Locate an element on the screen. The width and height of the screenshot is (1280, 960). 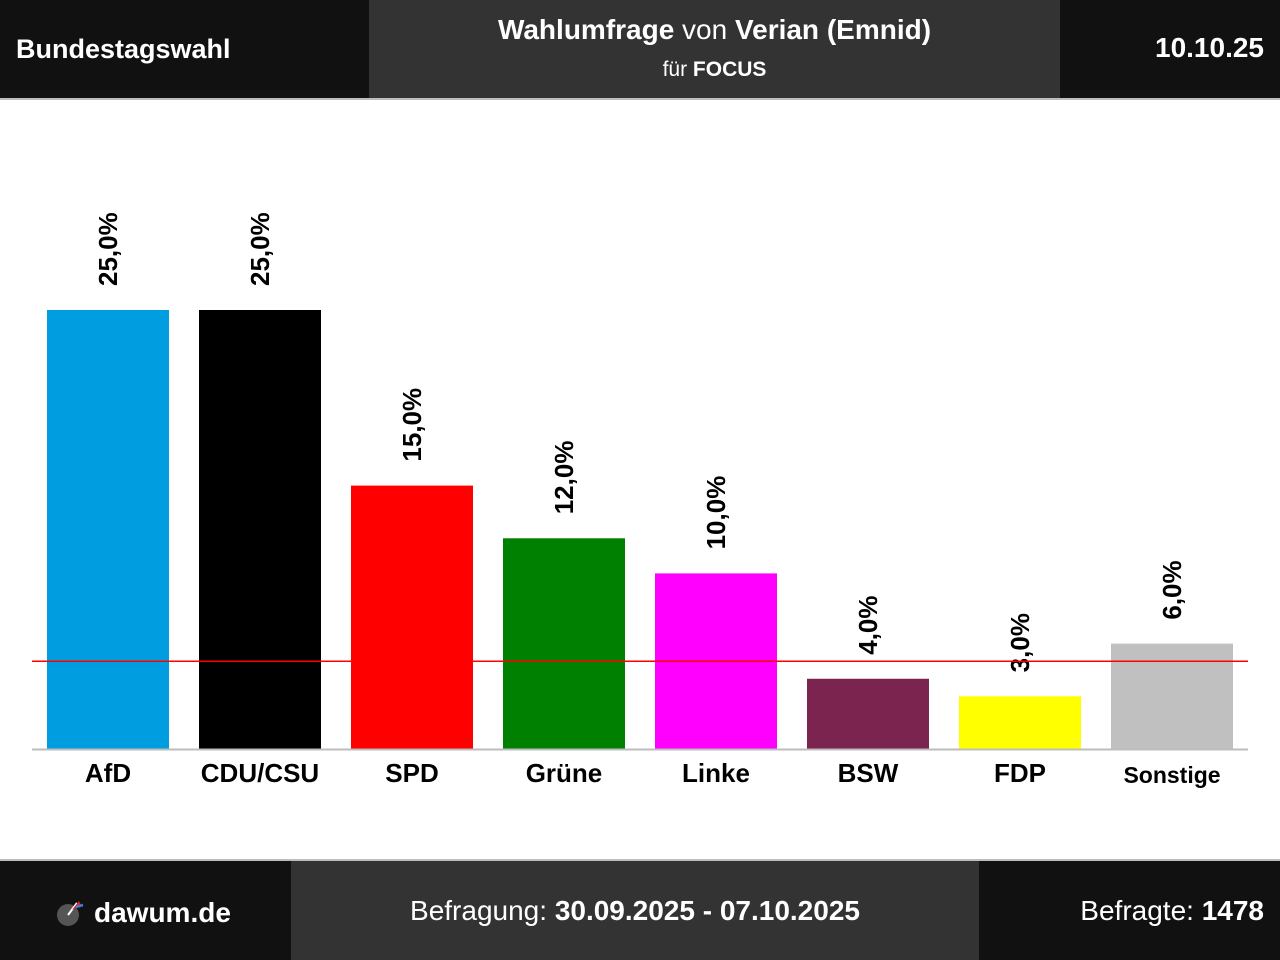
header-left-panel: Bundestagswahl is located at coordinates (184, 49).